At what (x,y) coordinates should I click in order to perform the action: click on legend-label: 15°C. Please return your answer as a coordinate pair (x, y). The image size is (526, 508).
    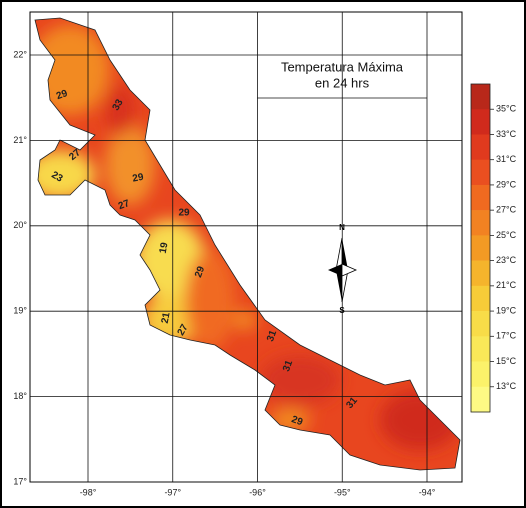
    Looking at the image, I should click on (506, 361).